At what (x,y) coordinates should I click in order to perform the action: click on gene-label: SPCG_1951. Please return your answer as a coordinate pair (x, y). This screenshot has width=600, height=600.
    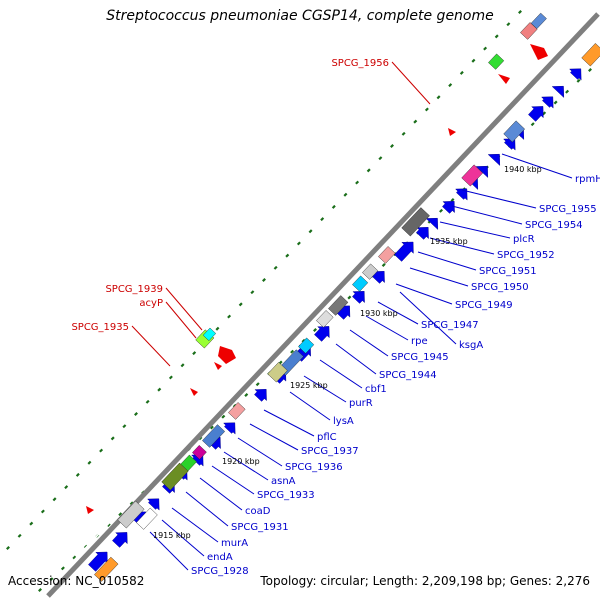
    Looking at the image, I should click on (508, 271).